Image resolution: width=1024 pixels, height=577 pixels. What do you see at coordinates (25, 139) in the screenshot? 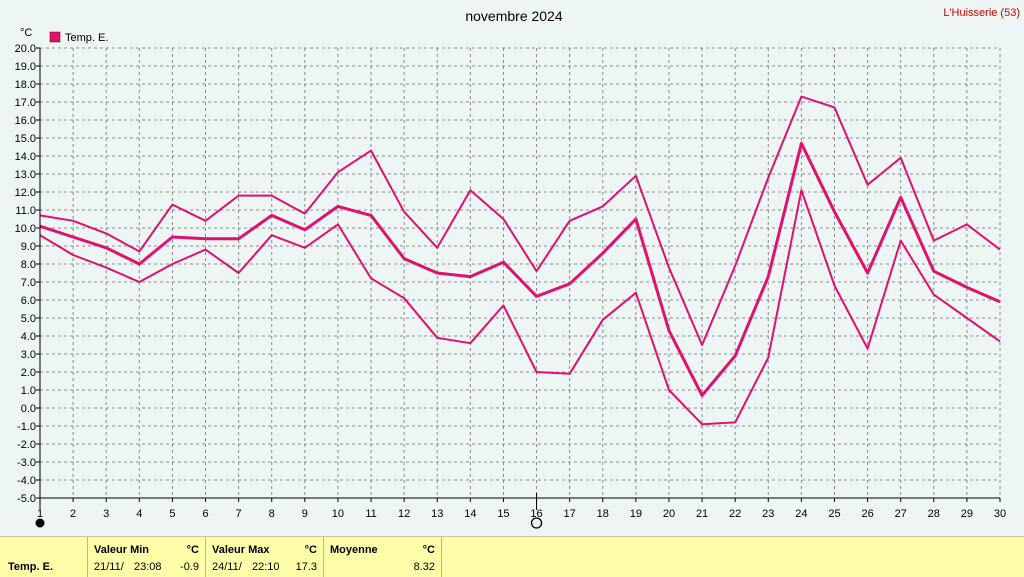
I see `y-tick-label: 15.0` at bounding box center [25, 139].